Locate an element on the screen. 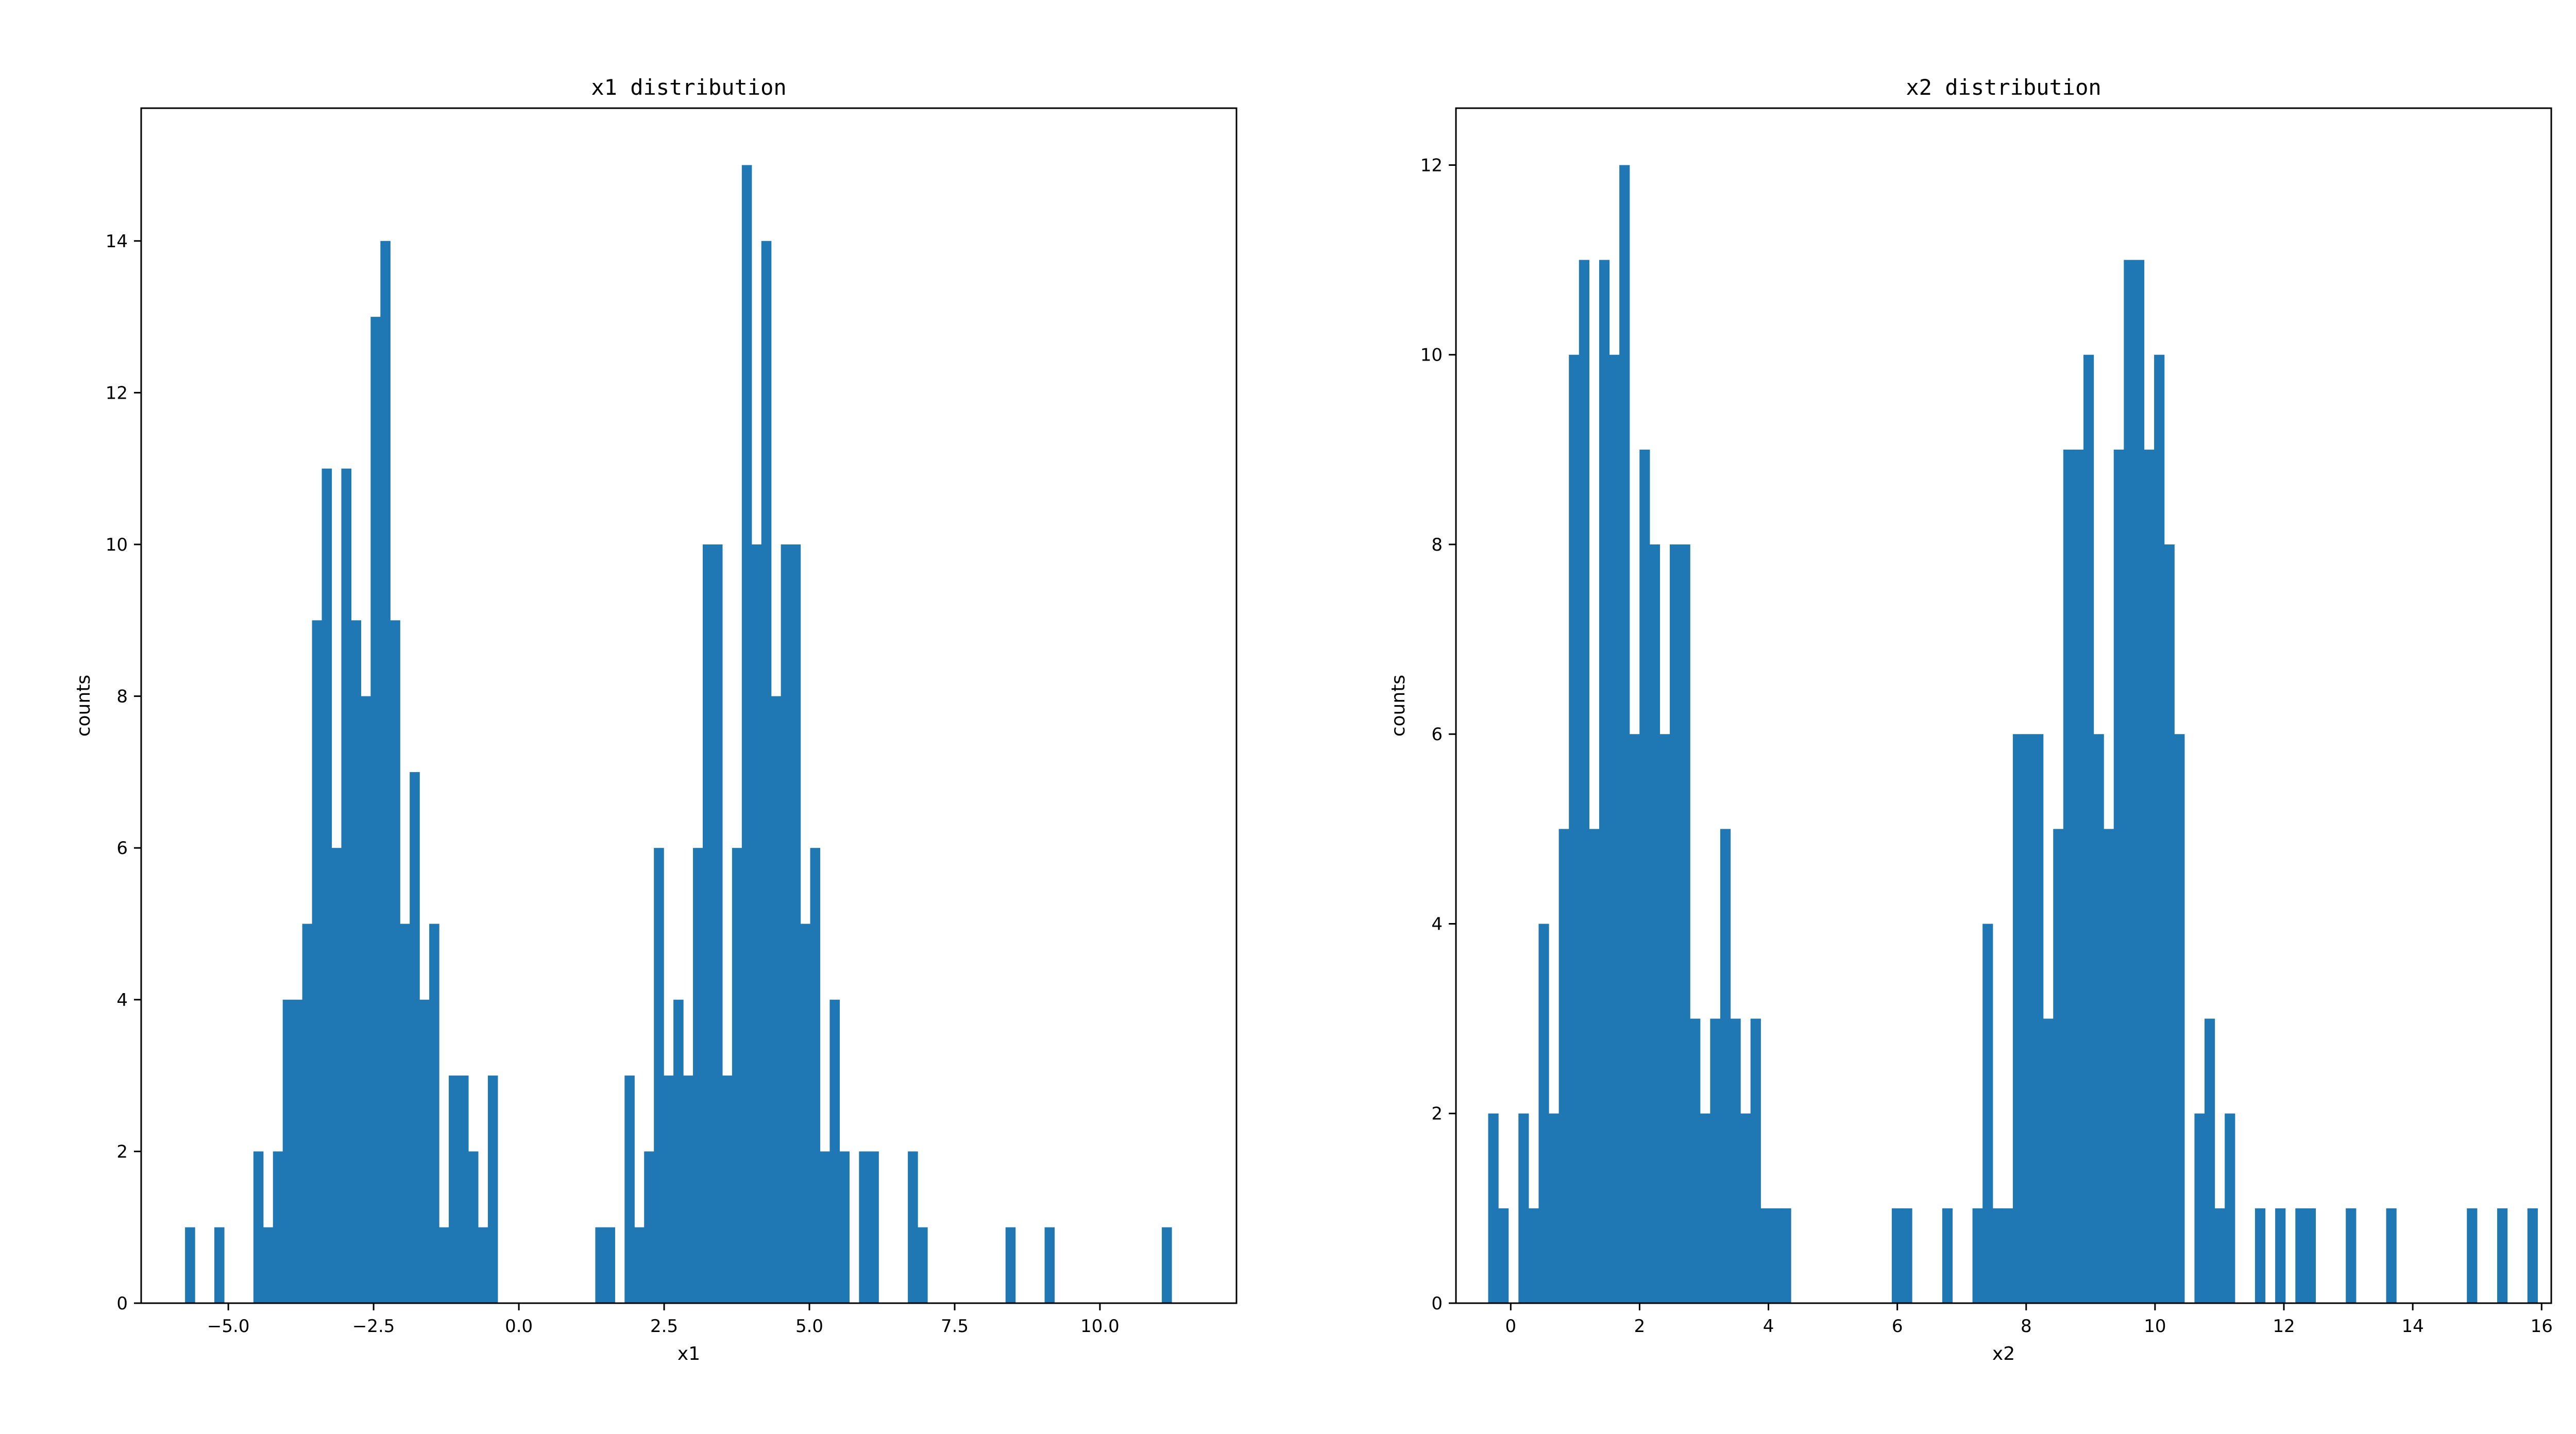 Image resolution: width=2576 pixels, height=1434 pixels. x-tick-label: −5.0 is located at coordinates (228, 1326).